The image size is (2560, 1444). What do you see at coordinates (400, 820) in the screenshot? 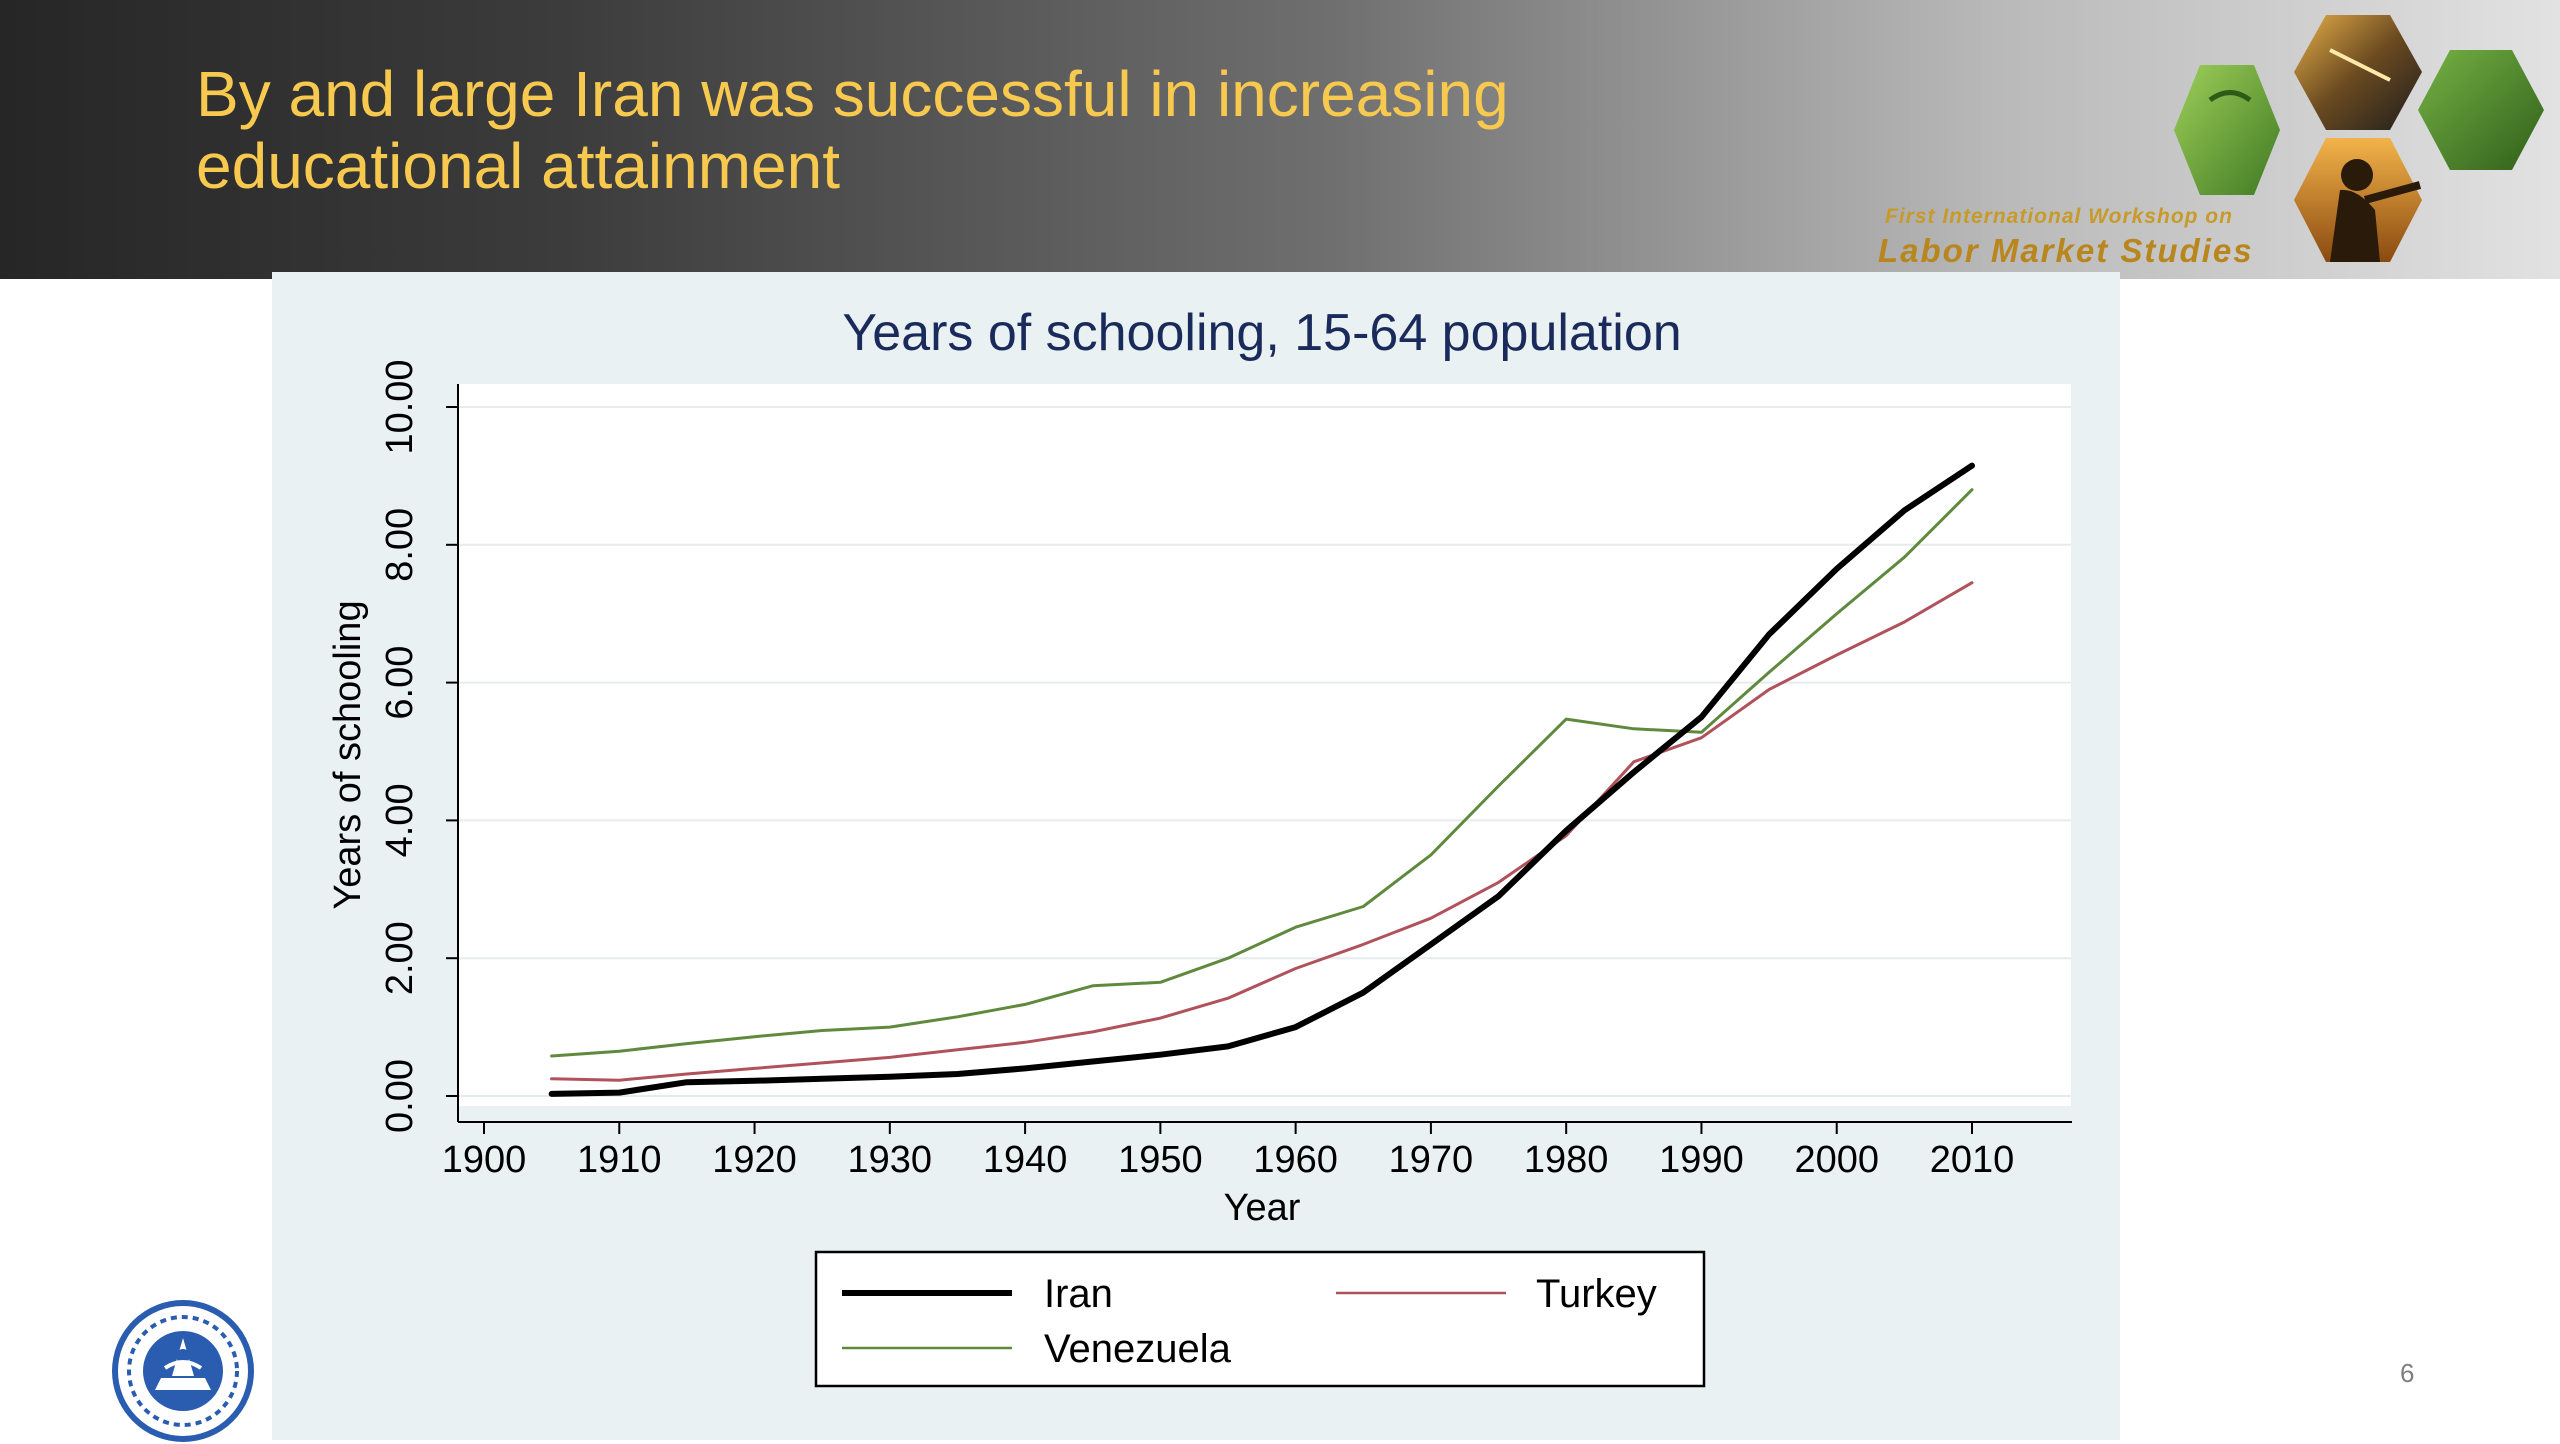
I see `y-tick-label: 4.00` at bounding box center [400, 820].